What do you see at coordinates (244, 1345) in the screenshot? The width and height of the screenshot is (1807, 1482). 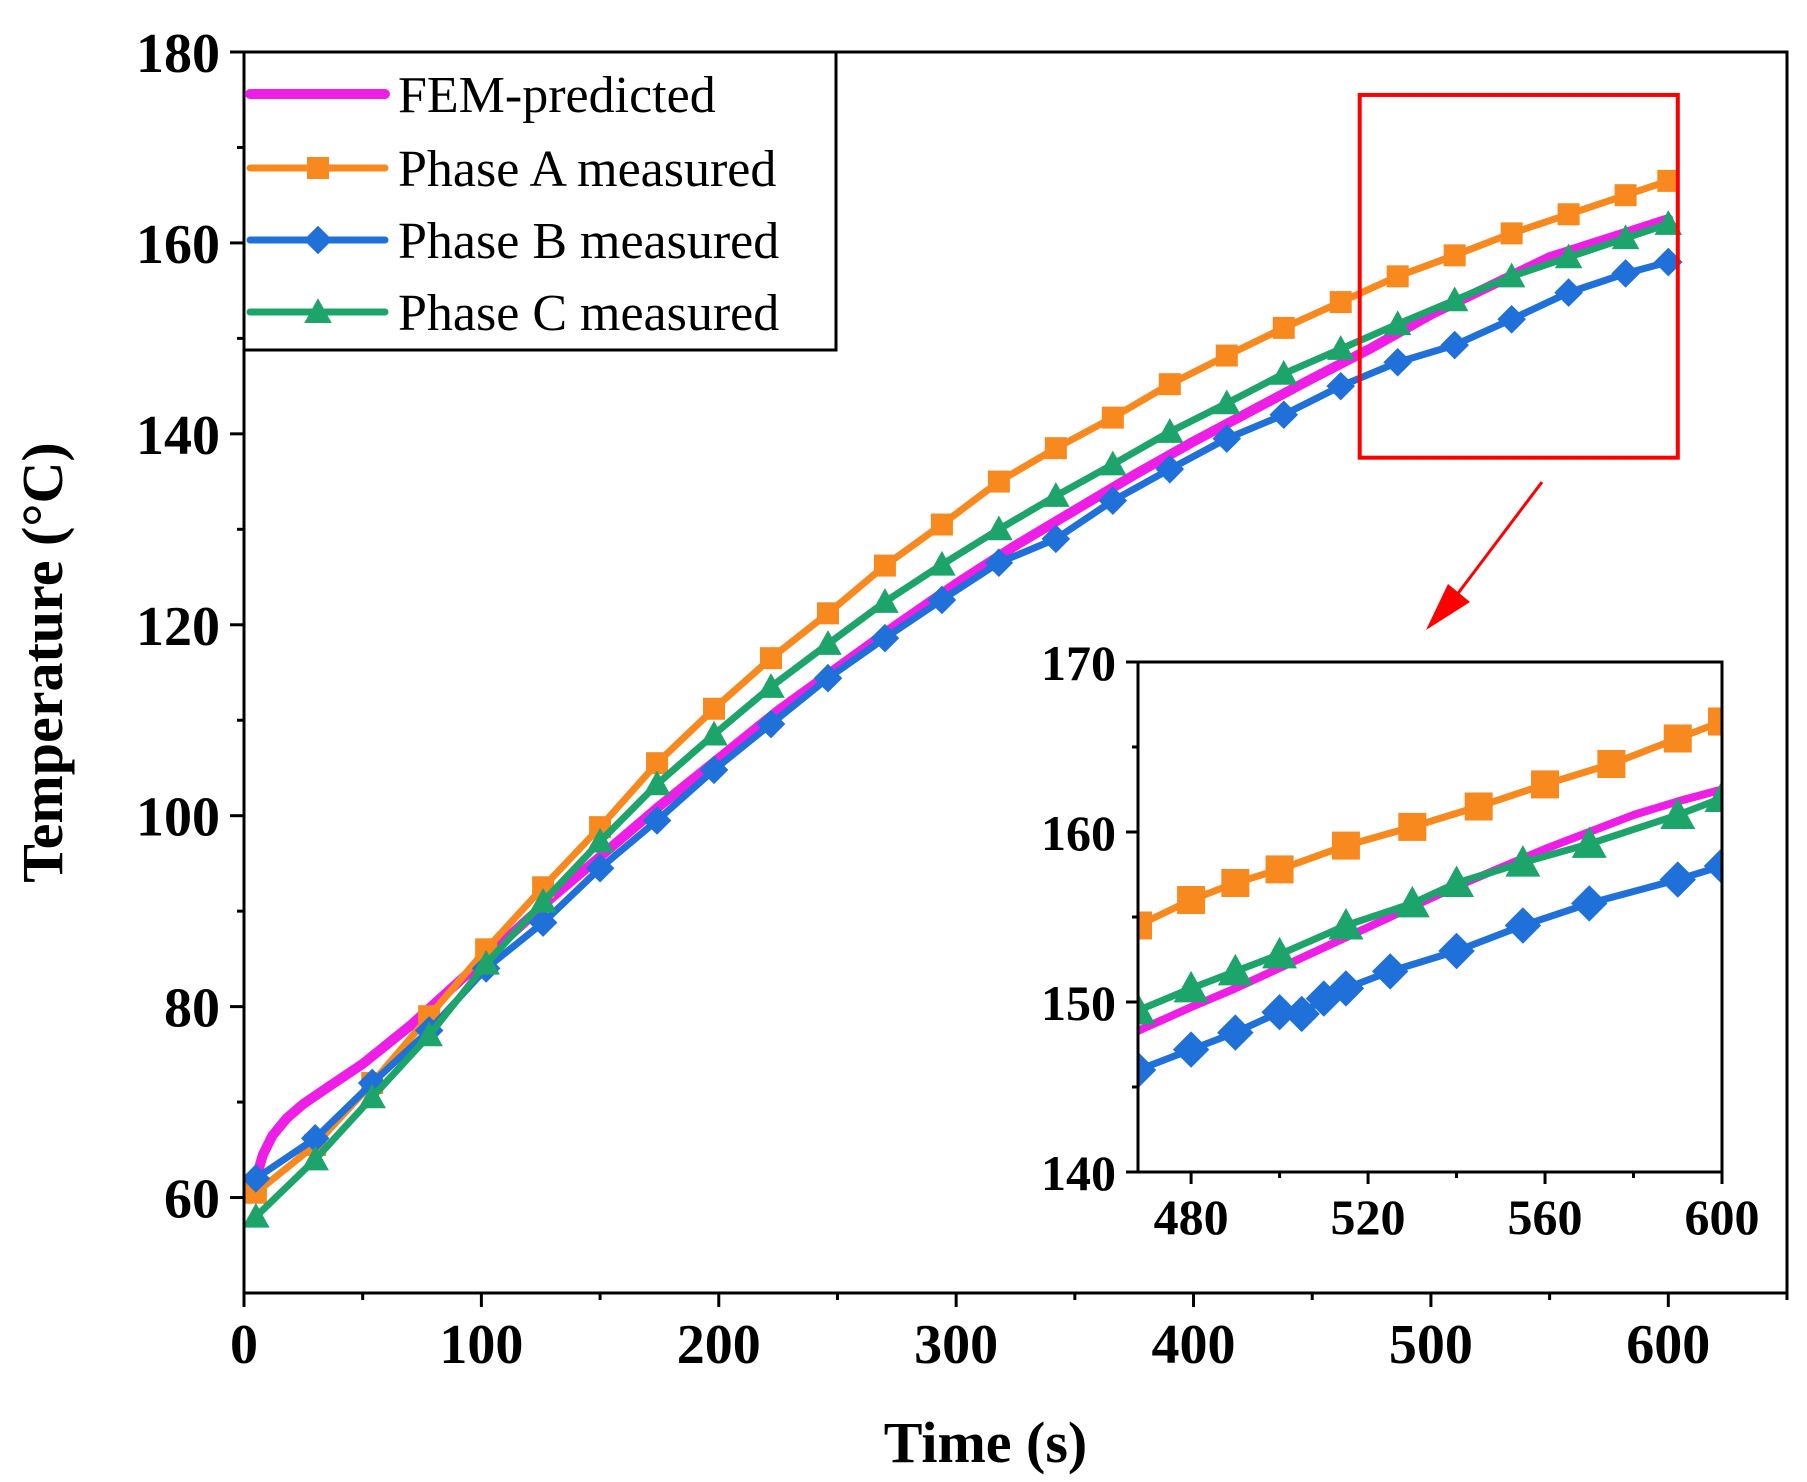 I see `x-tick-label: 0` at bounding box center [244, 1345].